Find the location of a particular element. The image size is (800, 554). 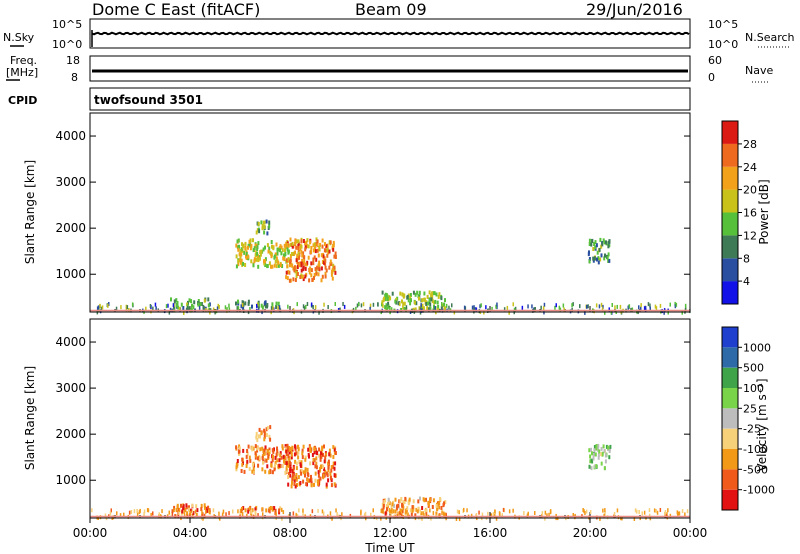

cpid-panel: CPID twofsound 3501 is located at coordinates (349, 99).